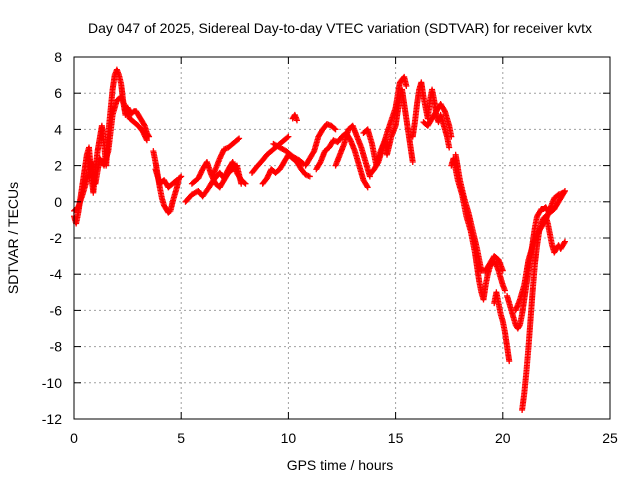  I want to click on y-tick-label: 0, so click(58, 202).